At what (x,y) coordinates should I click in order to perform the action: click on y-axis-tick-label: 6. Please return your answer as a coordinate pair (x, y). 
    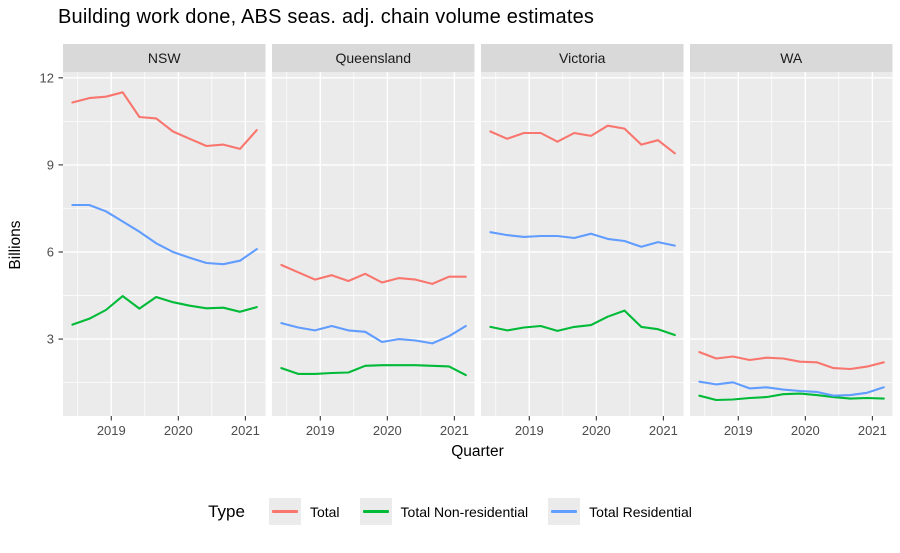
    Looking at the image, I should click on (50, 252).